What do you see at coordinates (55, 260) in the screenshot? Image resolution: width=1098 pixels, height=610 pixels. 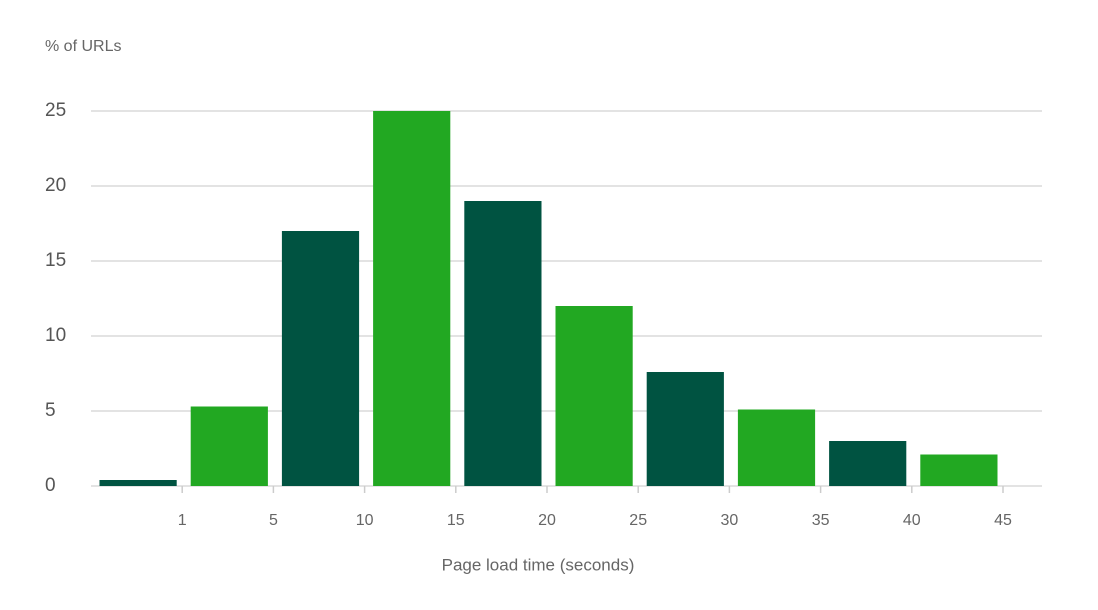 I see `y-tick-label: 15` at bounding box center [55, 260].